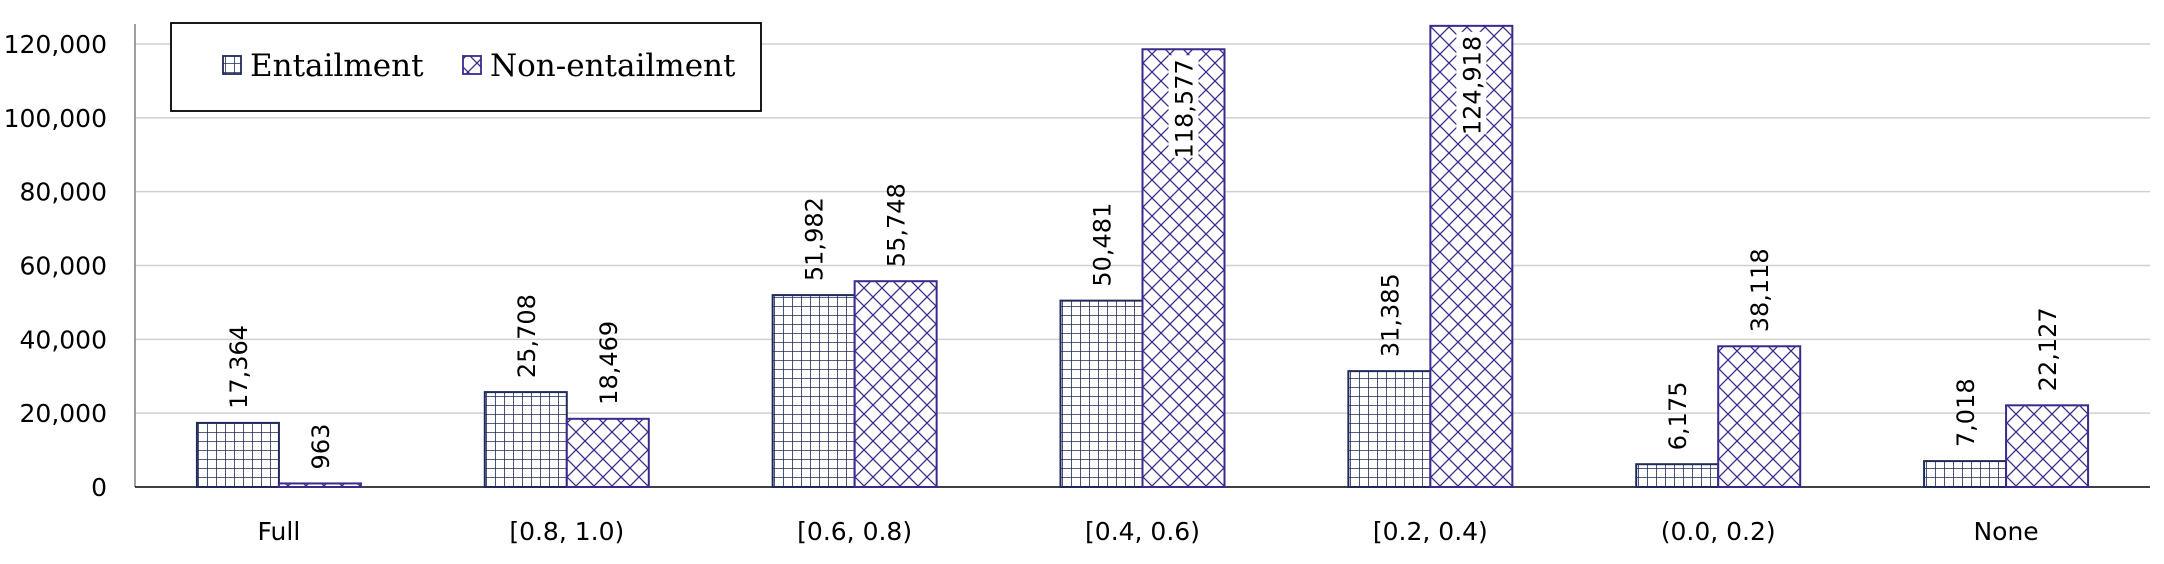 The width and height of the screenshot is (2164, 564). Describe the element at coordinates (239, 367) in the screenshot. I see `data-label: 17,364` at that location.